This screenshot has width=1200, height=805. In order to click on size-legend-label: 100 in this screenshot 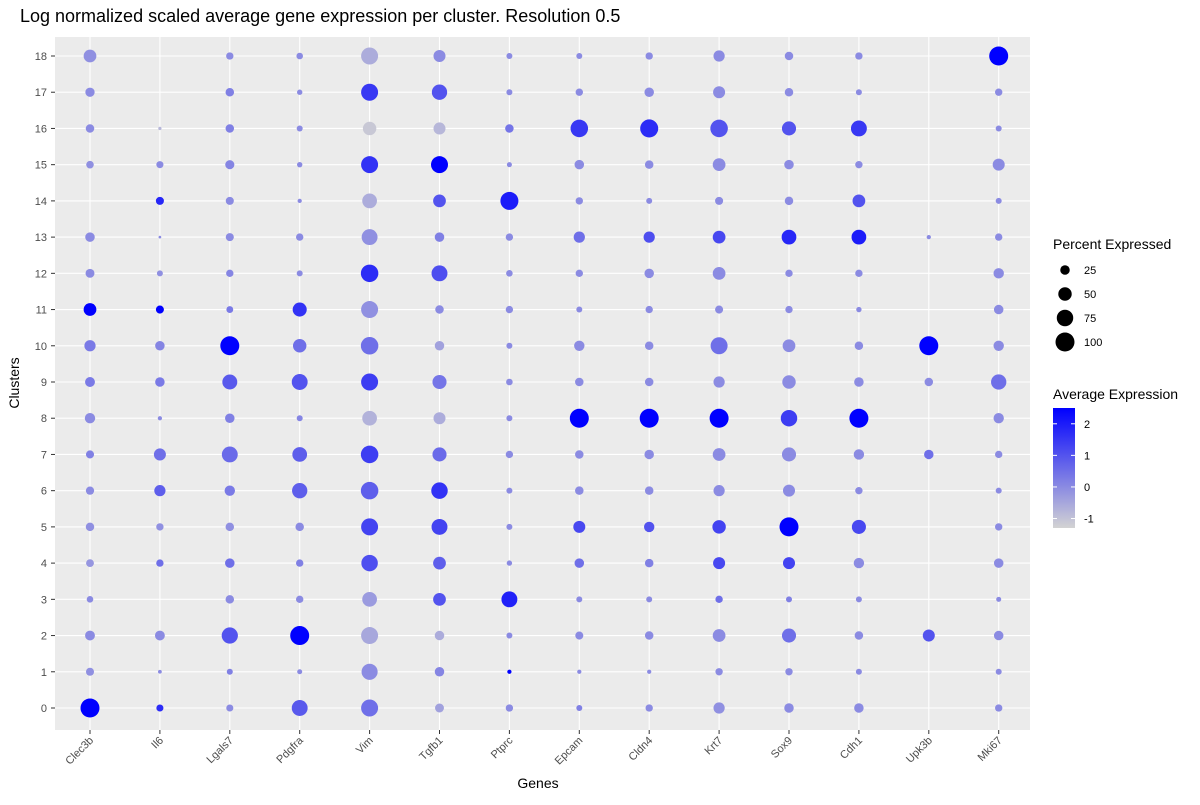, I will do `click(1093, 343)`.